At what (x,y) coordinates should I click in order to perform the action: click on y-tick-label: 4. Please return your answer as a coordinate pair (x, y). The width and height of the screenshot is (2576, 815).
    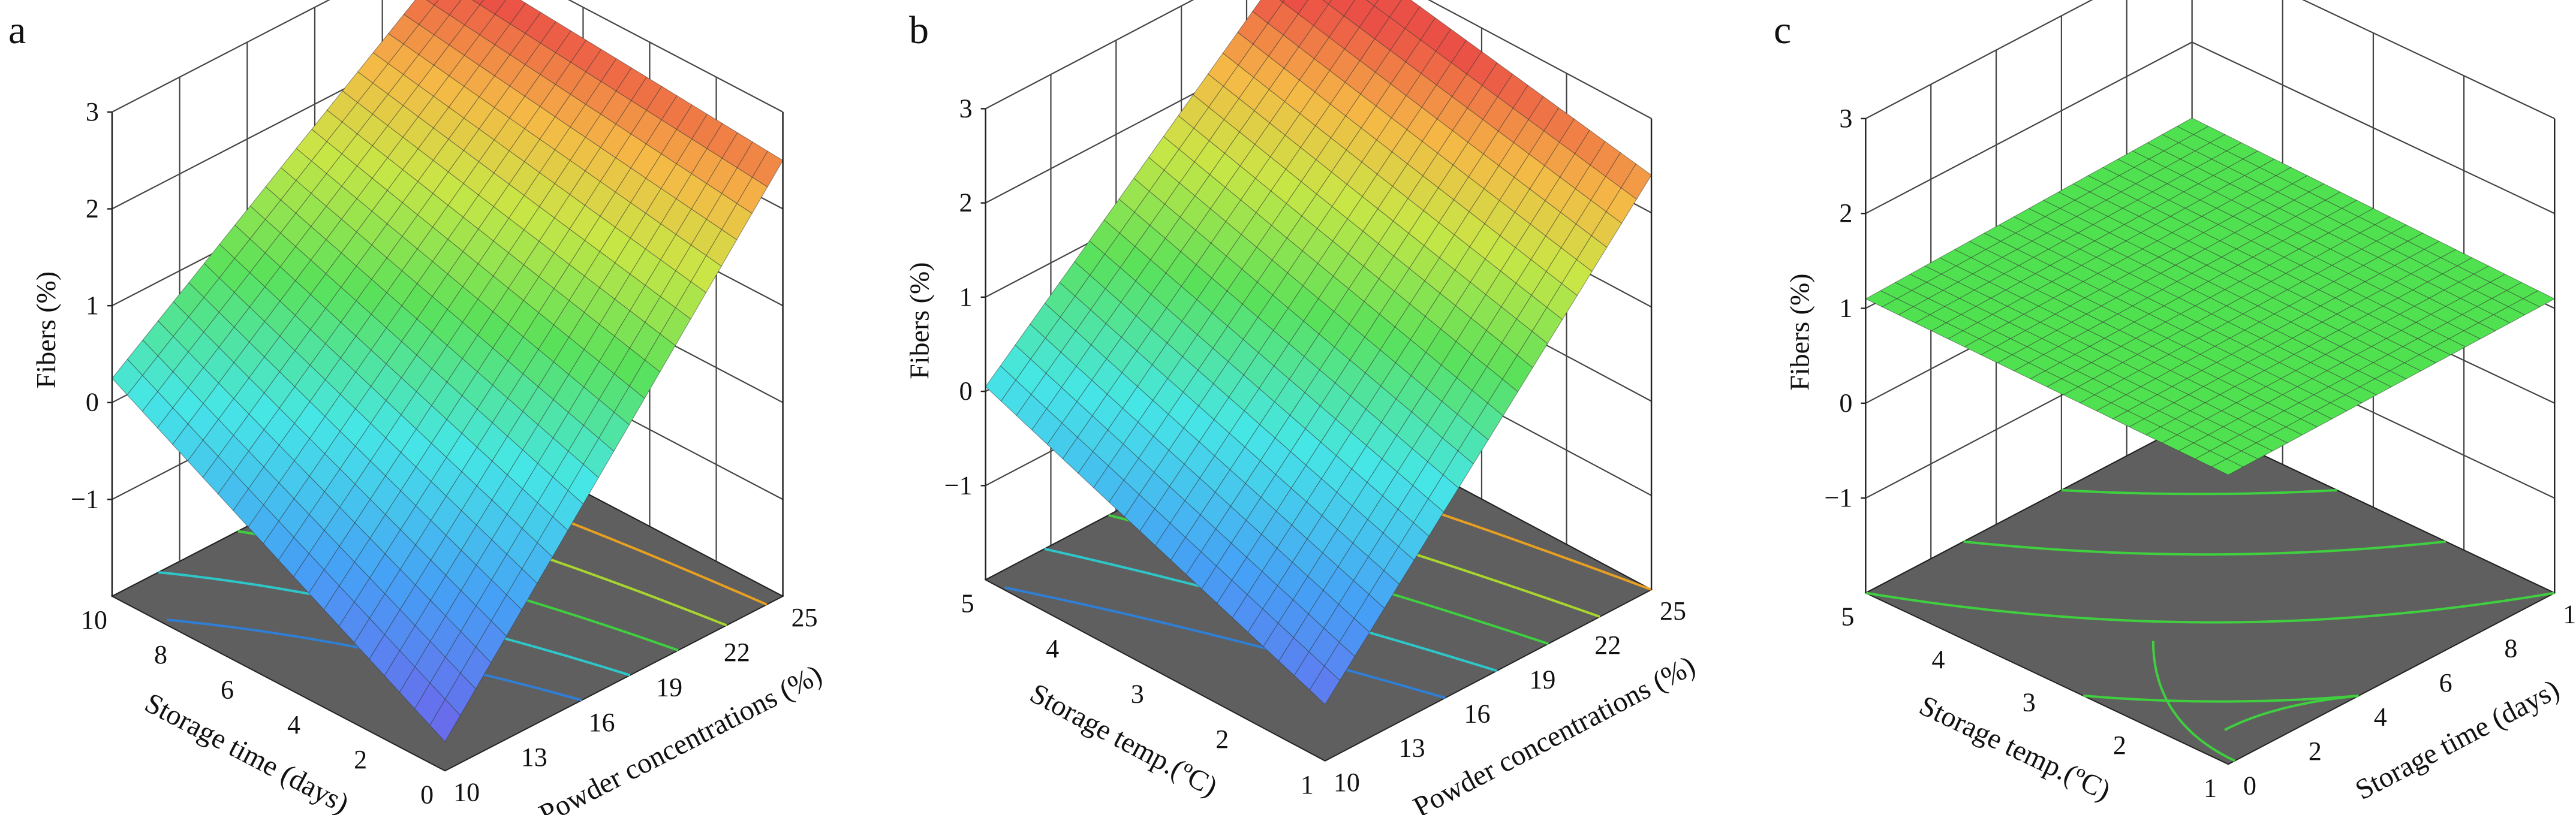
    Looking at the image, I should click on (2380, 717).